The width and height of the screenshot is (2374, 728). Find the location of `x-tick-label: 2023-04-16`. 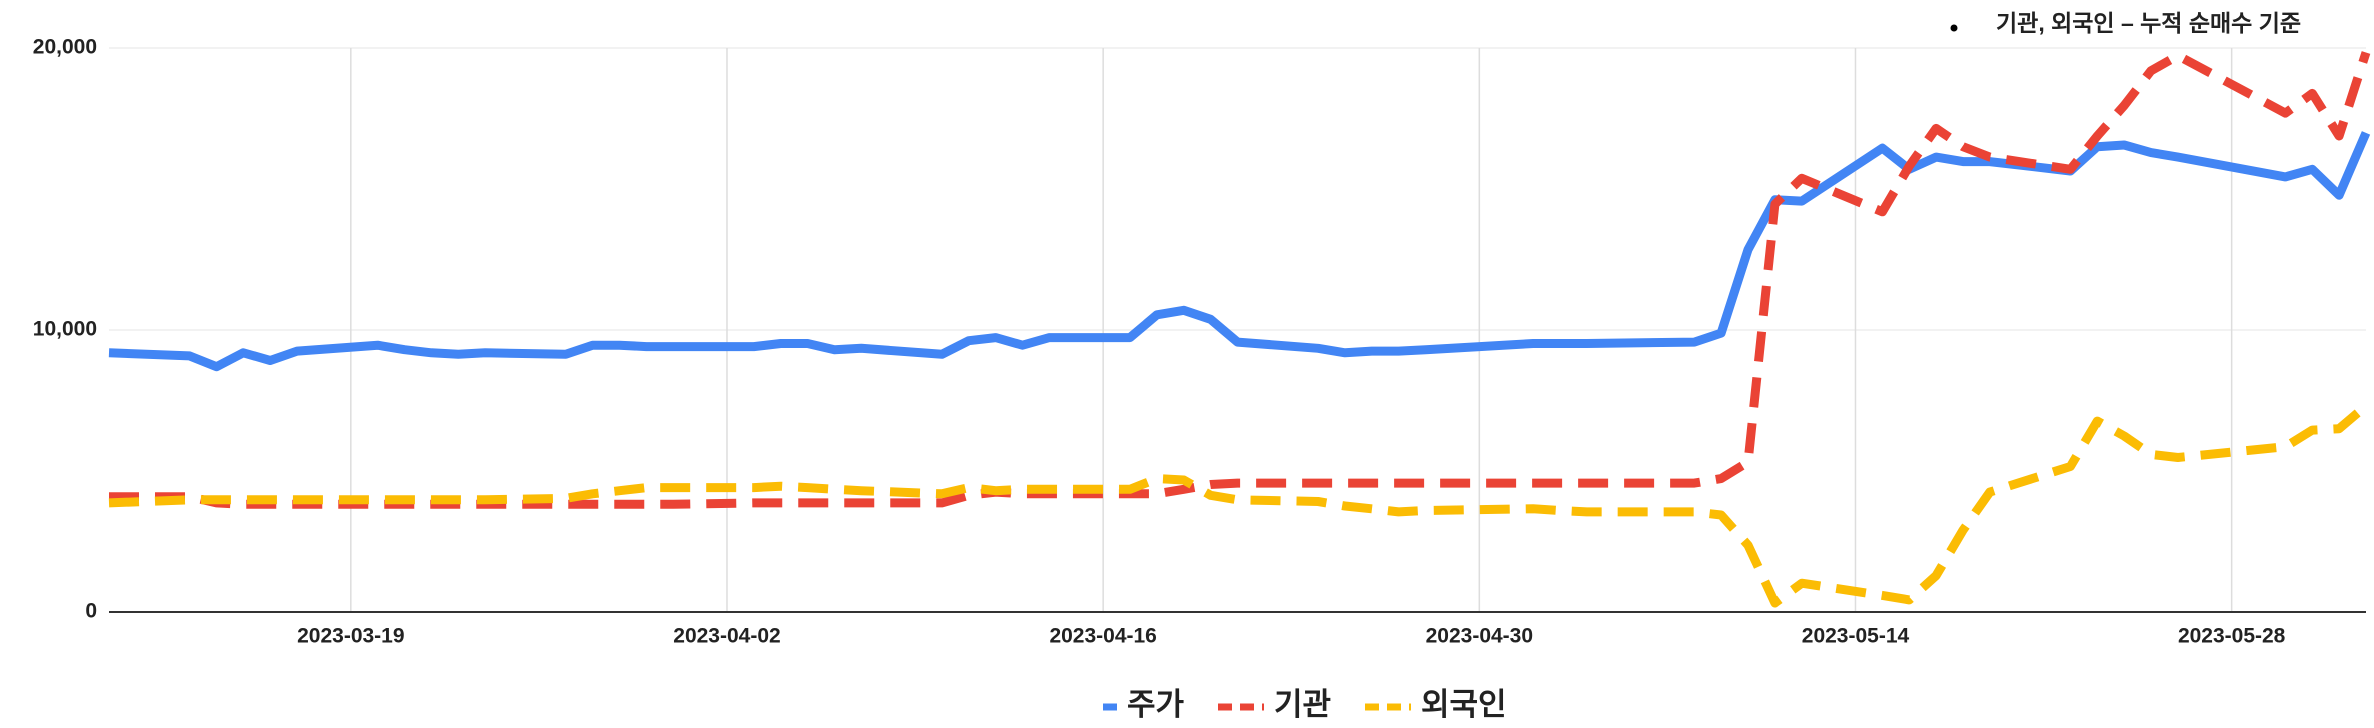

x-tick-label: 2023-04-16 is located at coordinates (1102, 636).